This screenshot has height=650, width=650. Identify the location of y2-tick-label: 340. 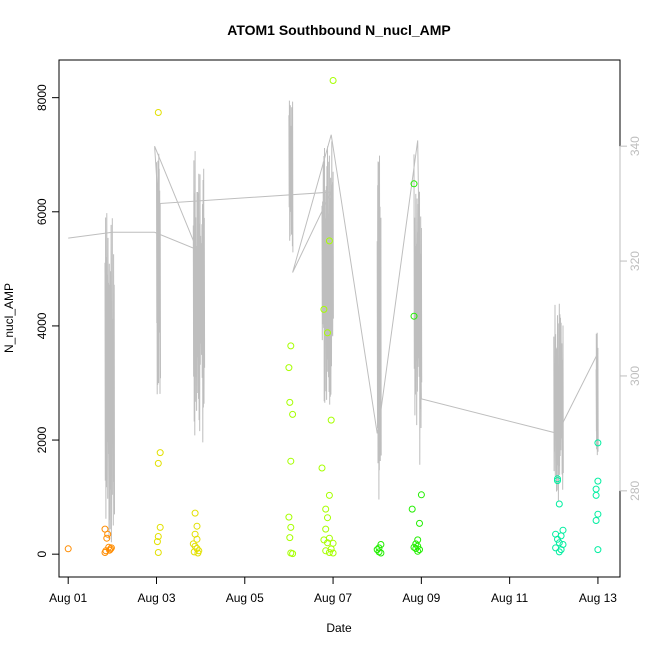
(635, 146).